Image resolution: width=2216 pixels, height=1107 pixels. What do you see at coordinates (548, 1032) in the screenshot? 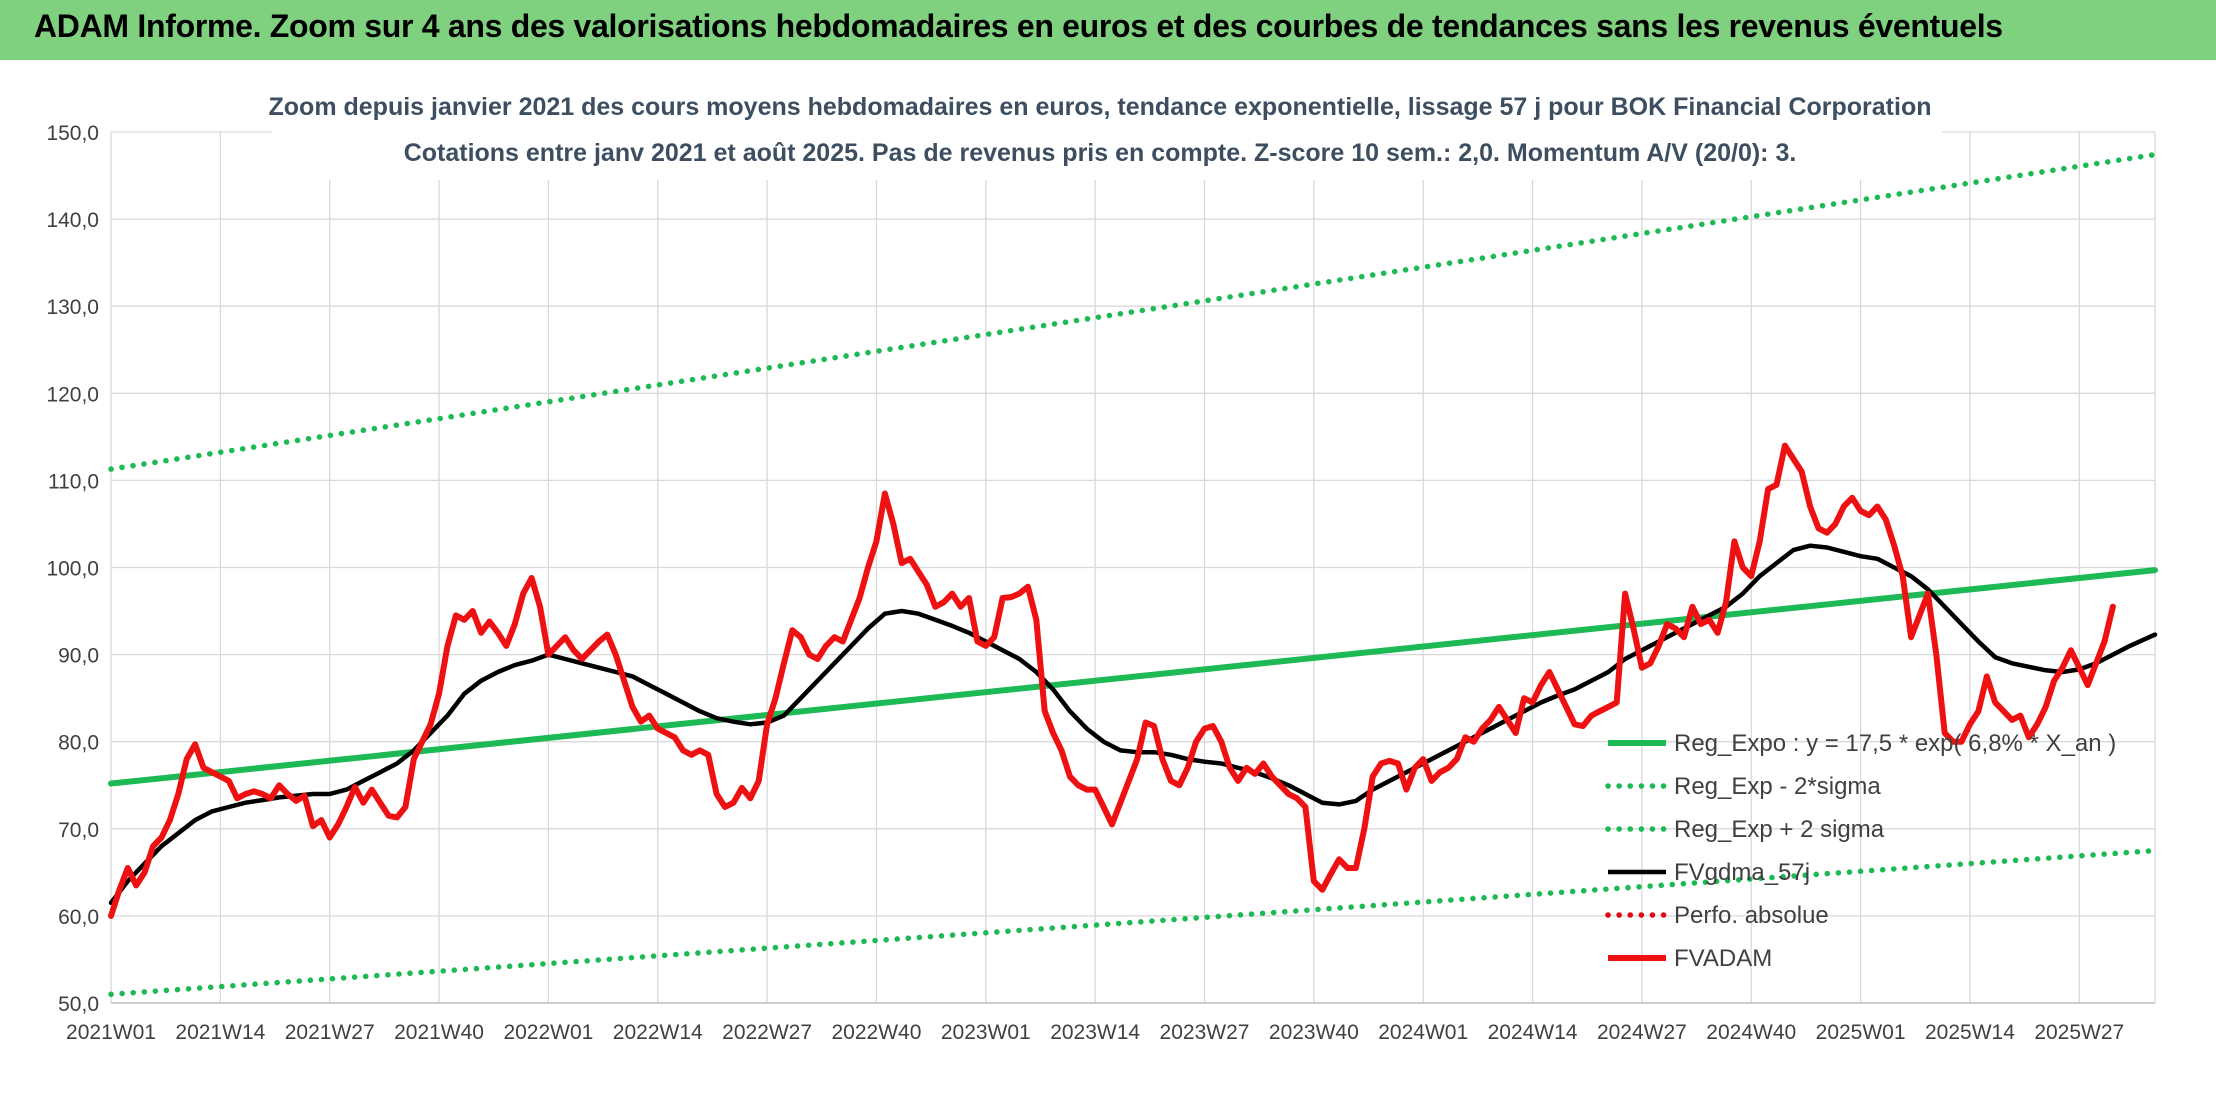
I see `x-tick-label: 2022W01` at bounding box center [548, 1032].